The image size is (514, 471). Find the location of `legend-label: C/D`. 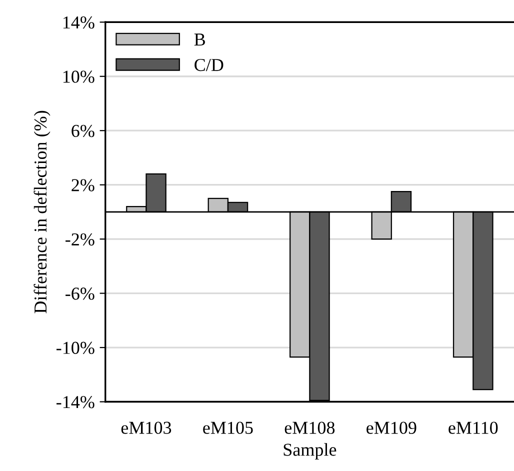

legend-label: C/D is located at coordinates (209, 65).